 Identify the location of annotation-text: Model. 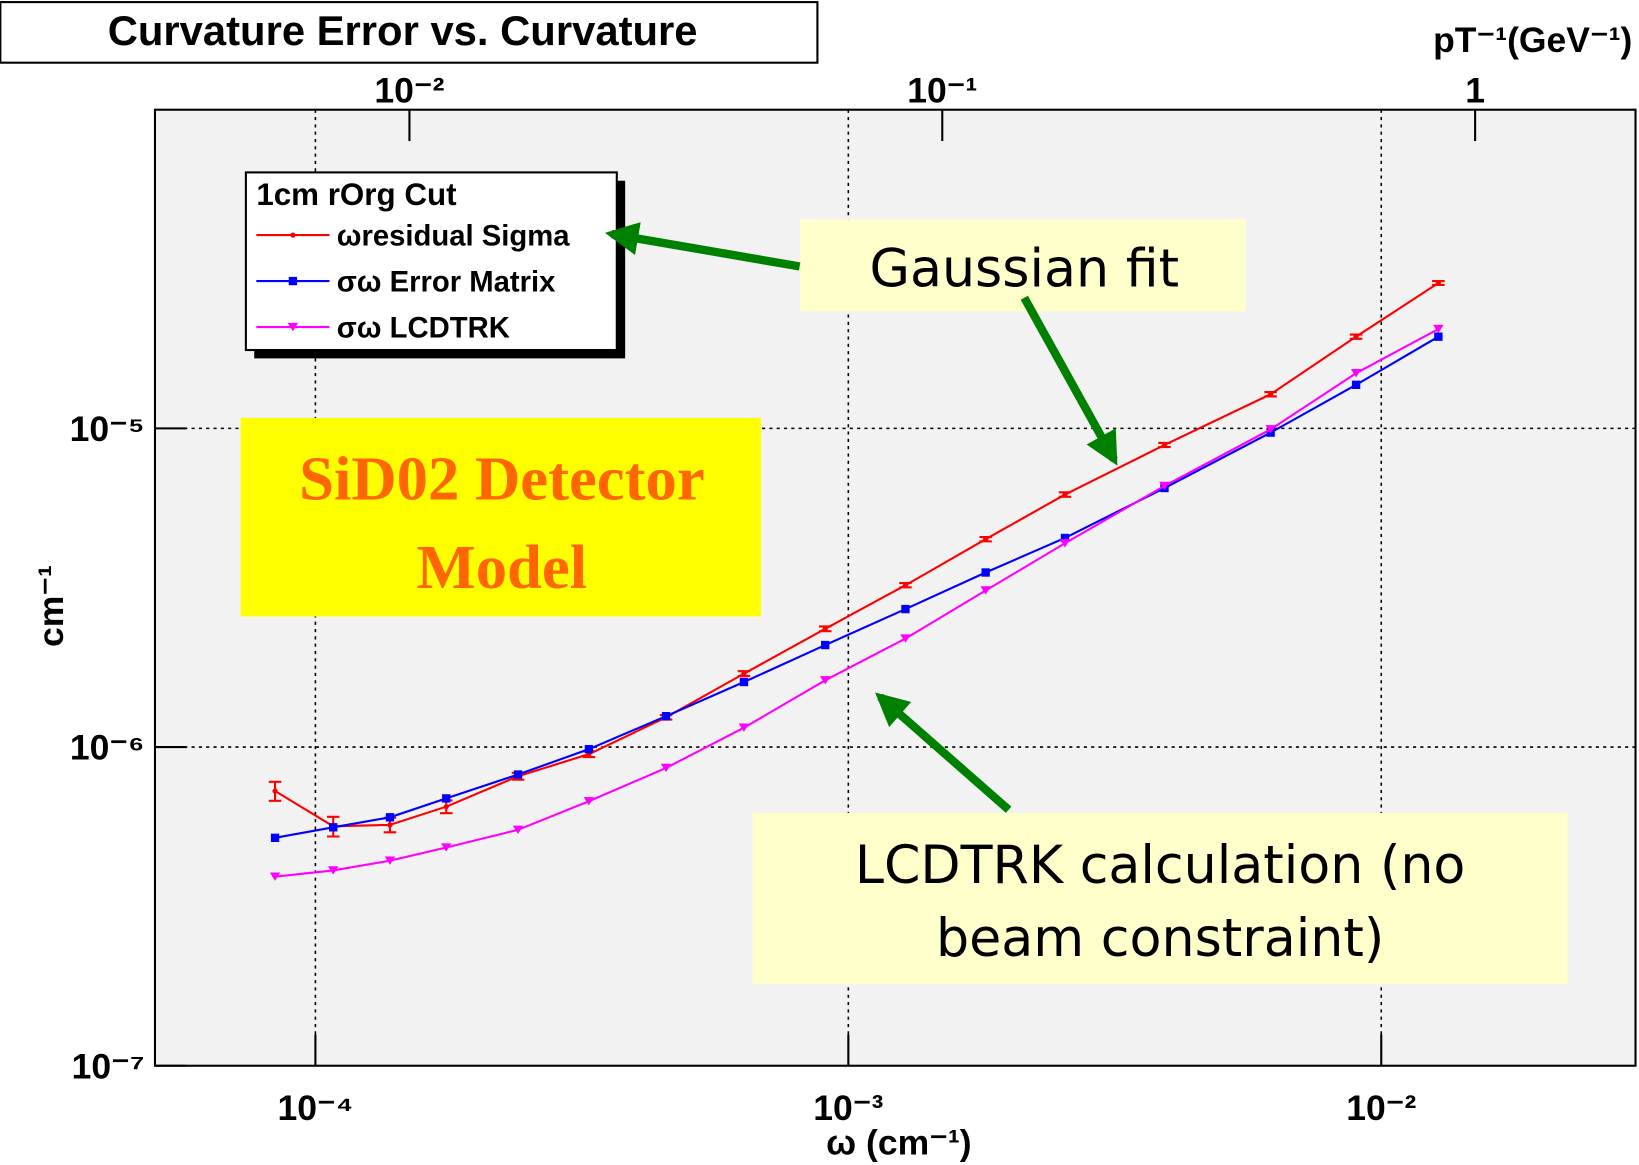
(502, 567).